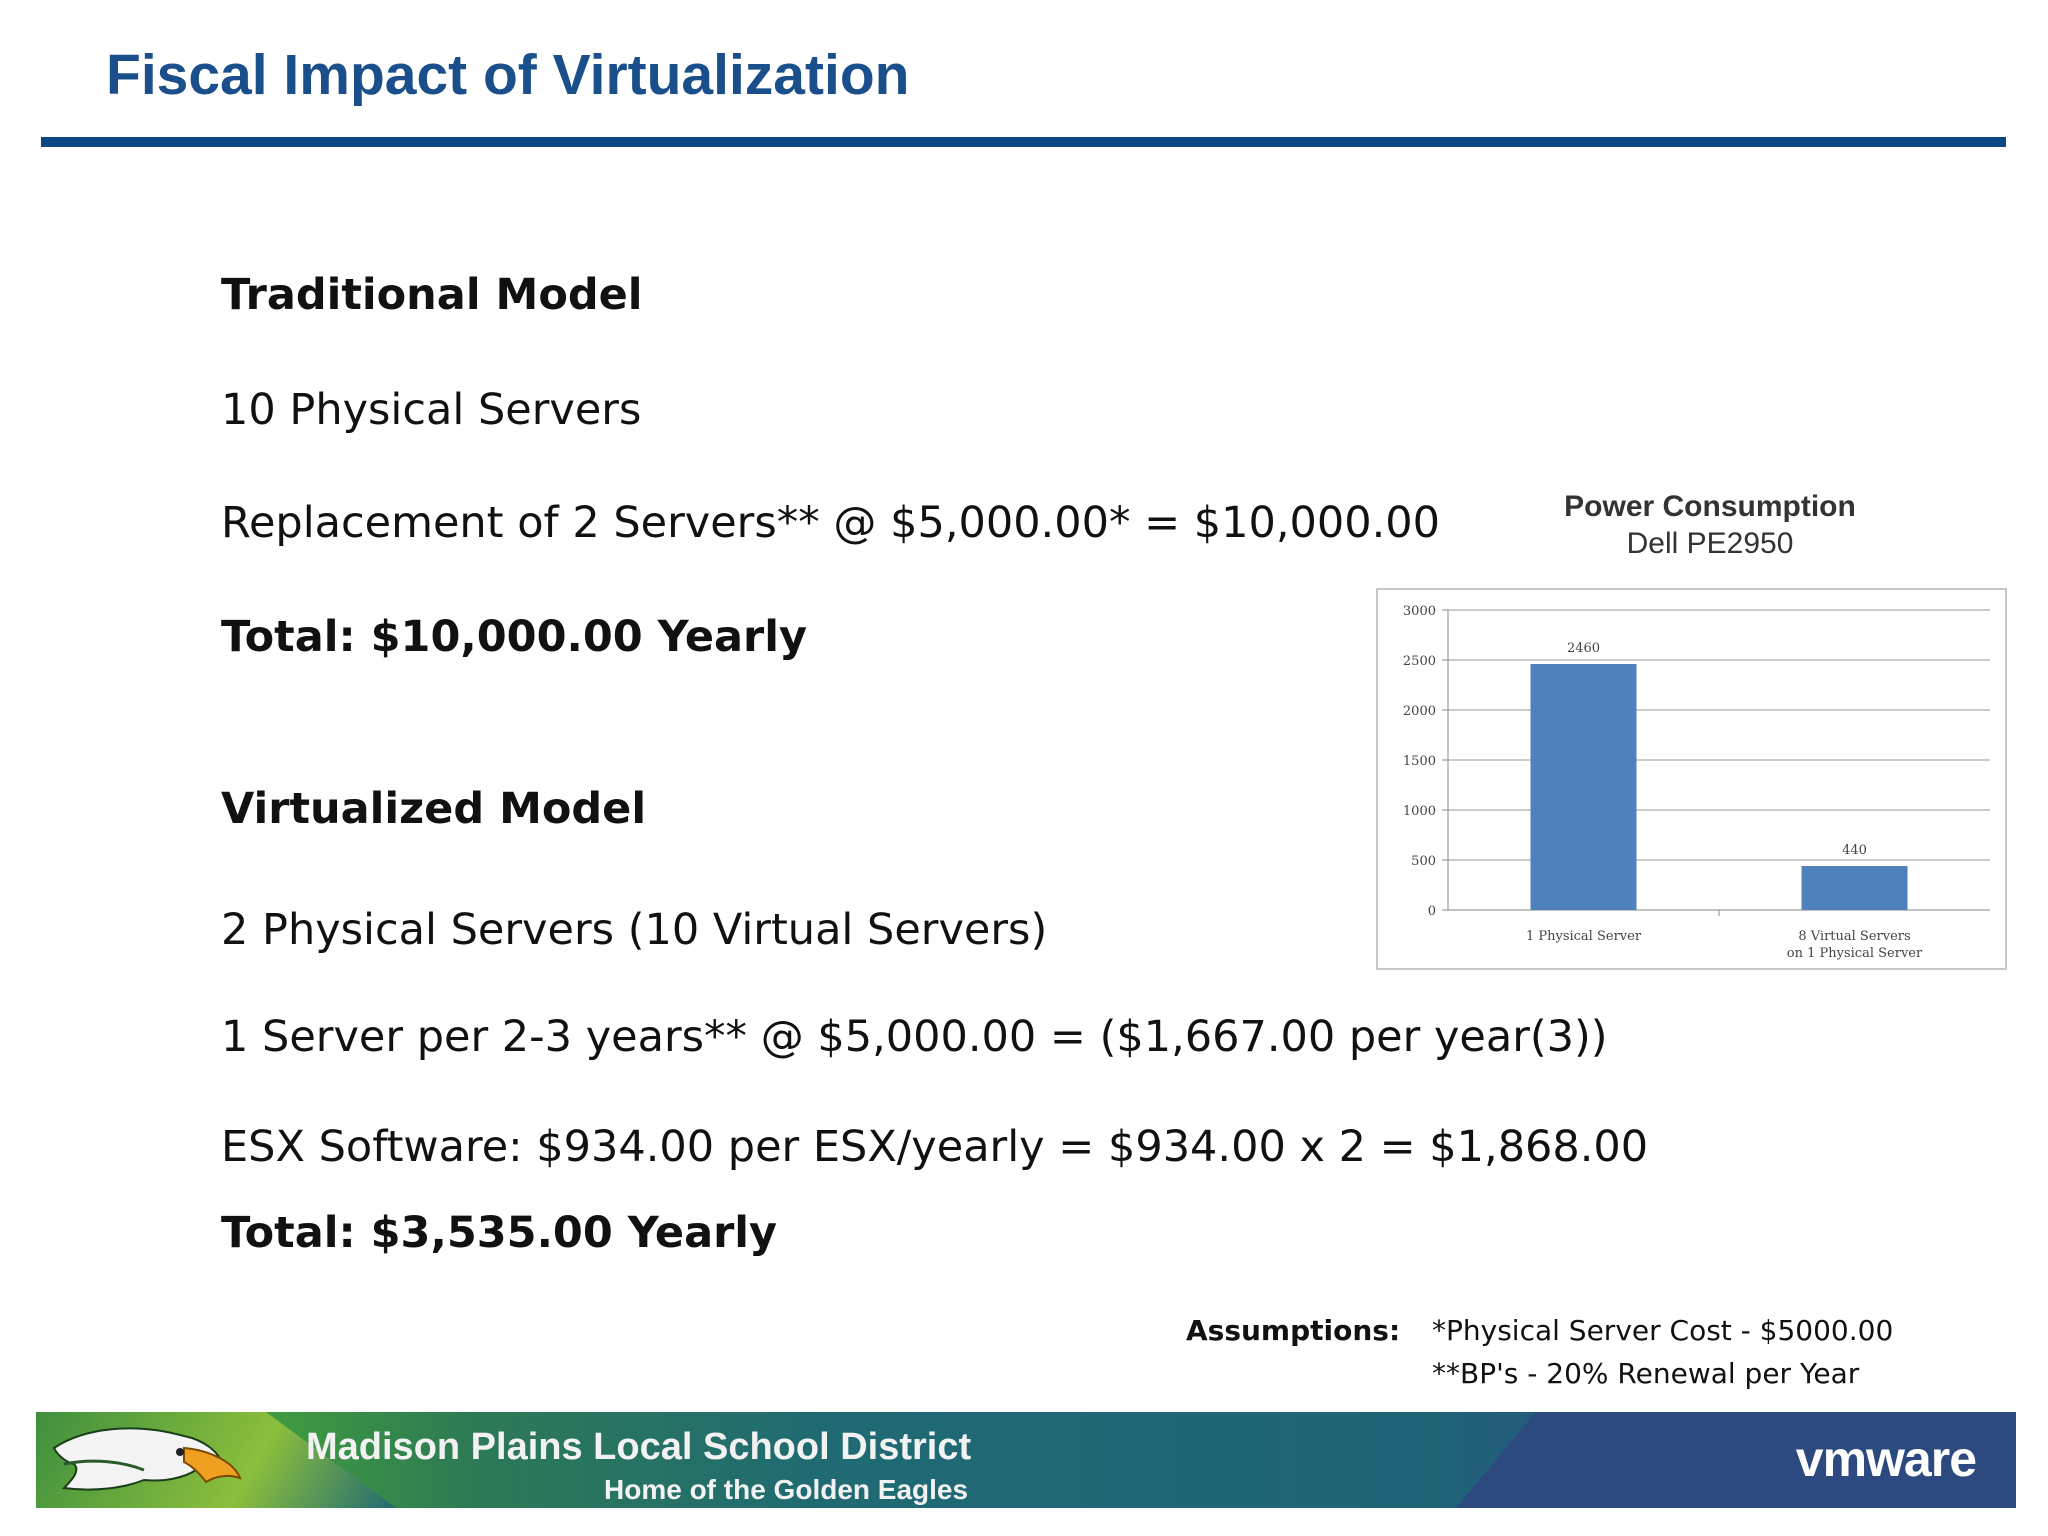 This screenshot has height=1536, width=2048. Describe the element at coordinates (431, 410) in the screenshot. I see `traditional-line-1: 10 Physical Servers` at that location.